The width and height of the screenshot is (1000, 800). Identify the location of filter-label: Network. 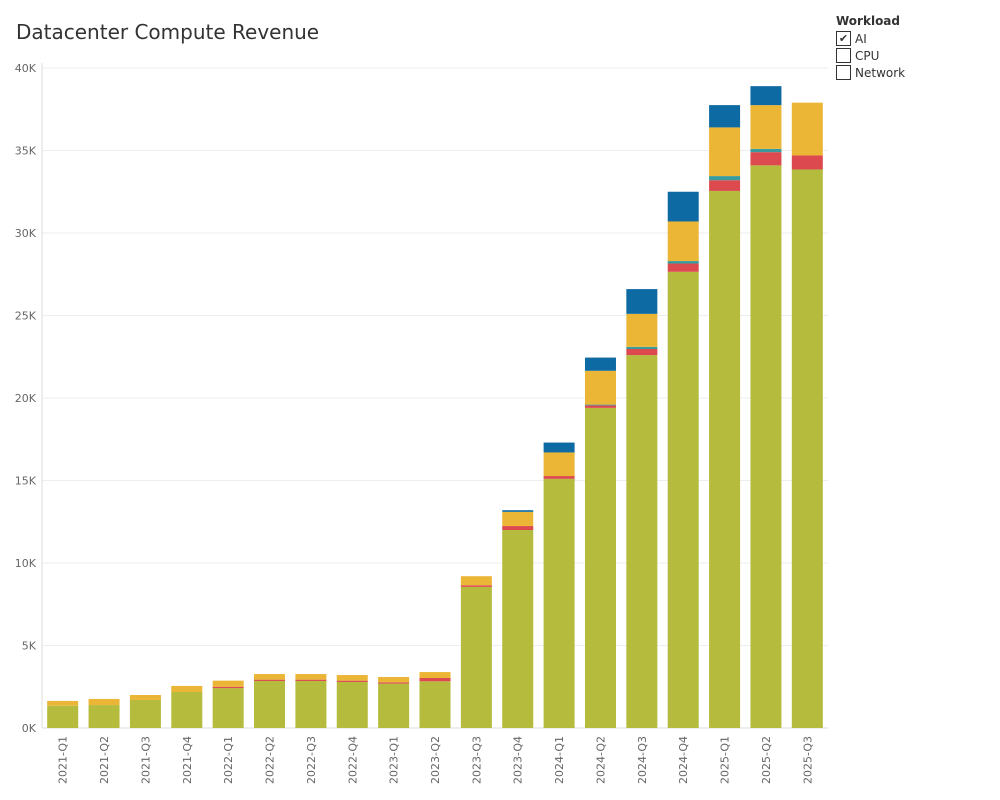
(880, 72).